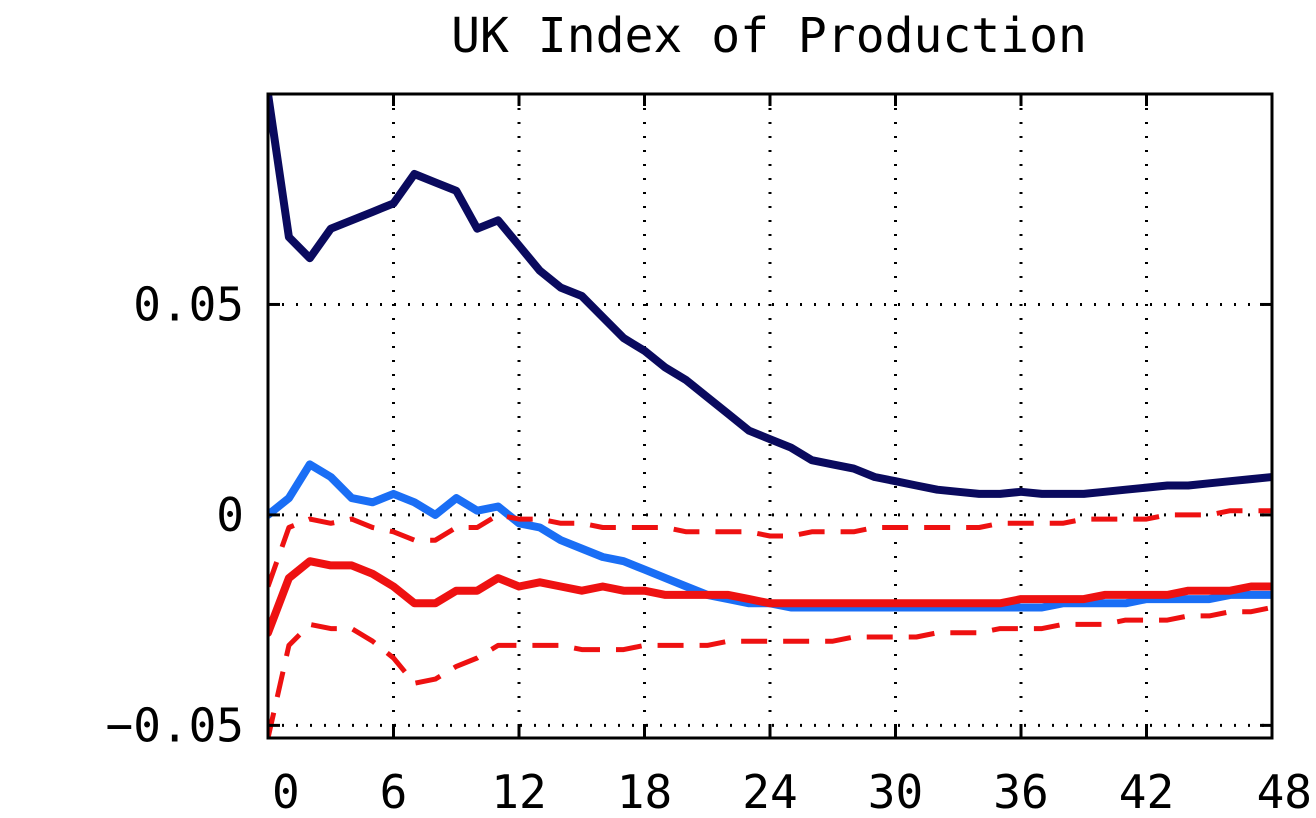  I want to click on x-axis-tick-labels: 0 6 12 18 24 30 36 42 48, so click(792, 791).